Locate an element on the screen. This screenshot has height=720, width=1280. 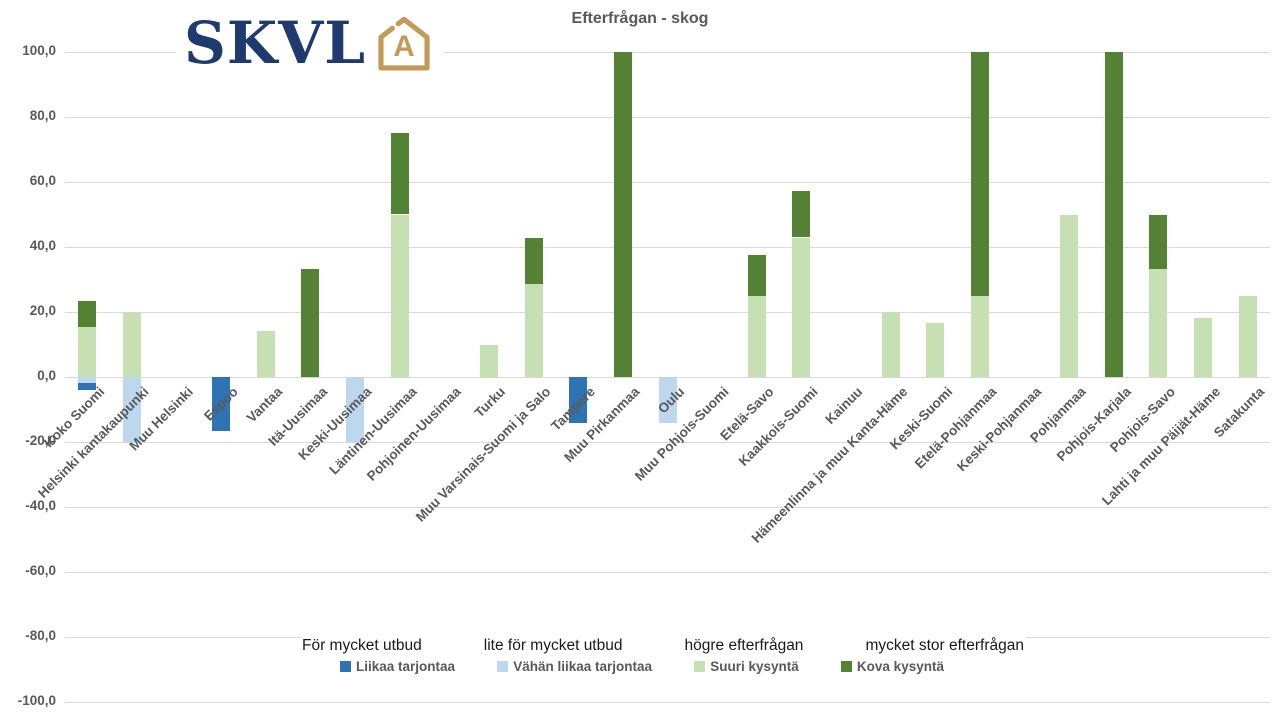
legend-item-label: Liikaa tarjontaa is located at coordinates (406, 666).